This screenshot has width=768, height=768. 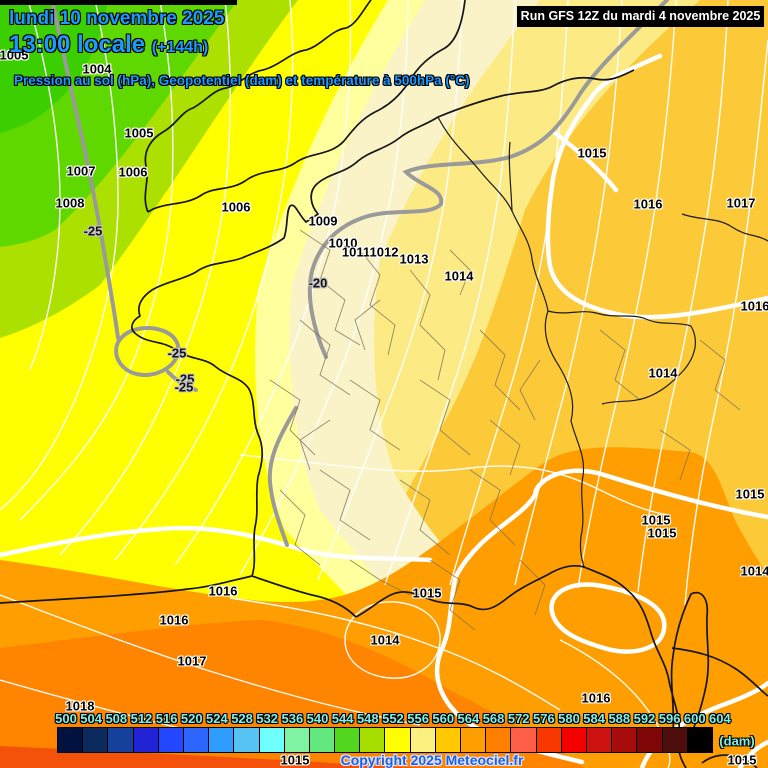 I want to click on scale-tick: 588, so click(x=619, y=718).